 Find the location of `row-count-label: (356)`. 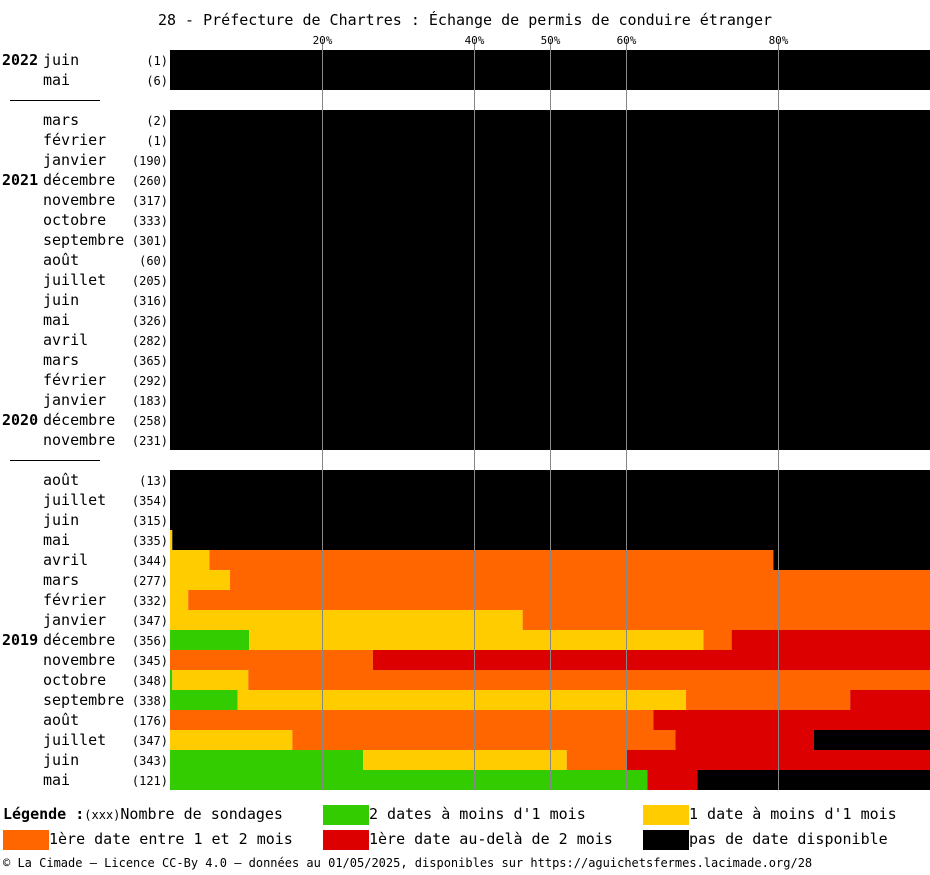

row-count-label: (356) is located at coordinates (150, 641).